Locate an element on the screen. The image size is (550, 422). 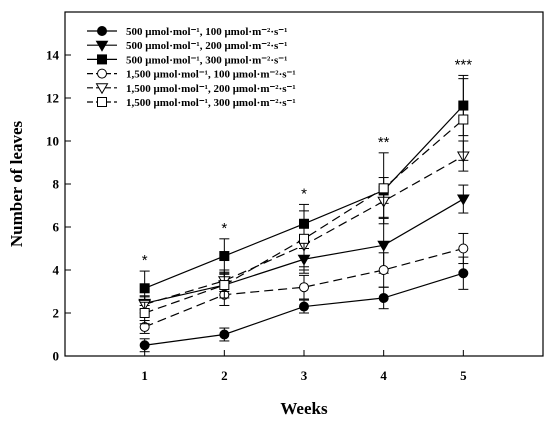
y-axis: 0 2 4 6 8 10 12 14 is located at coordinates (58, 206).